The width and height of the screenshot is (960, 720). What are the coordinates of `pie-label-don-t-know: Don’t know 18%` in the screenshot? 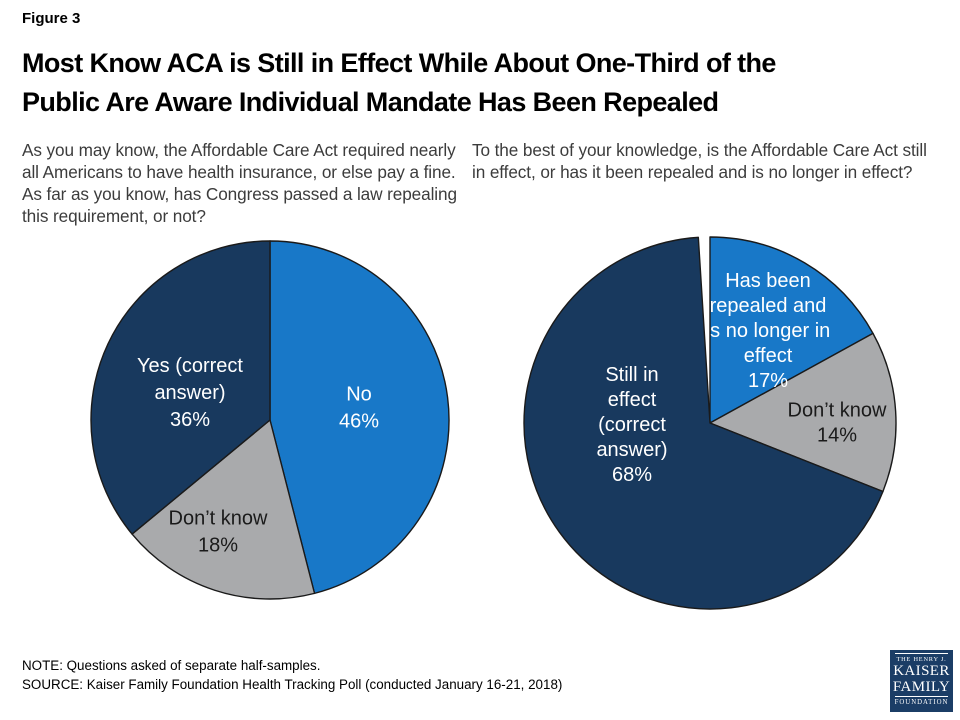 It's located at (218, 532).